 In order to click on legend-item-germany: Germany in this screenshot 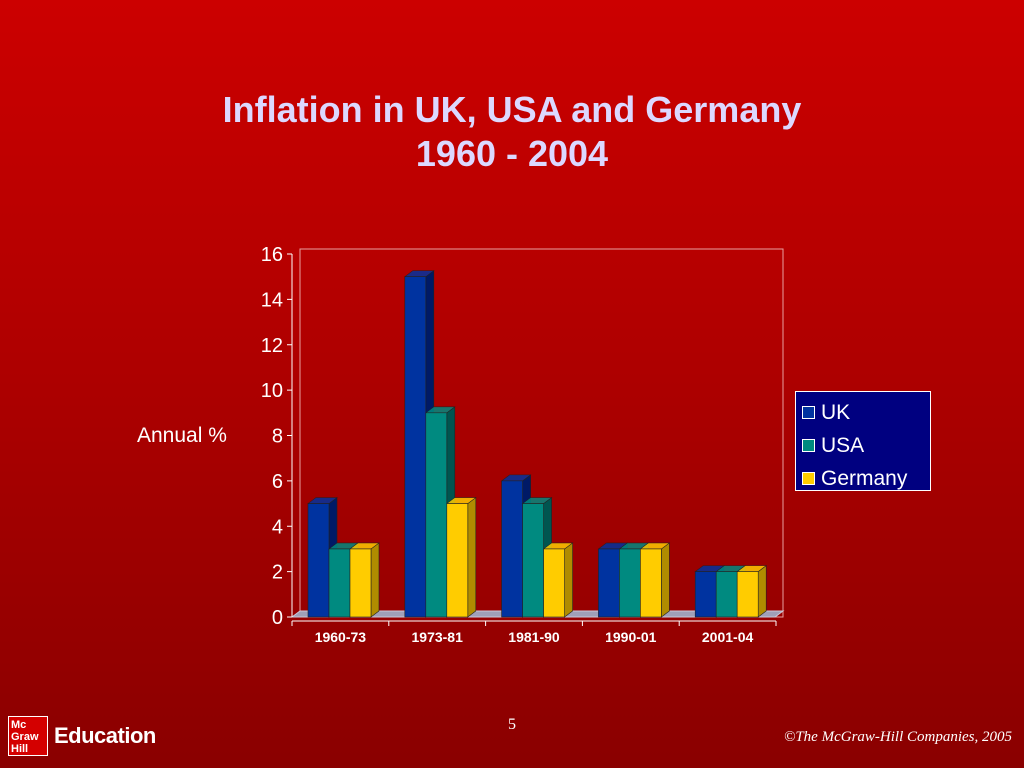, I will do `click(866, 478)`.